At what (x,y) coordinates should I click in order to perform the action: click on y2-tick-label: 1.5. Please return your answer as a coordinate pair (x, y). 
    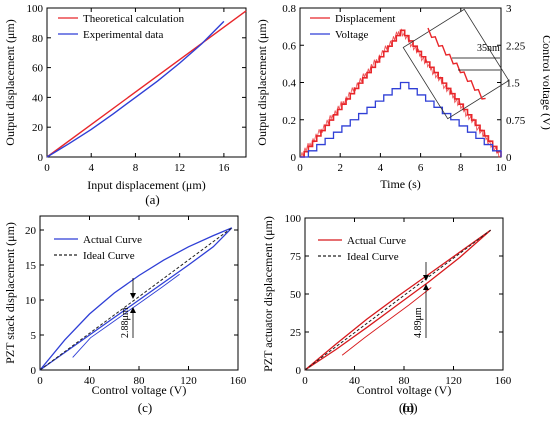
    Looking at the image, I should click on (513, 84).